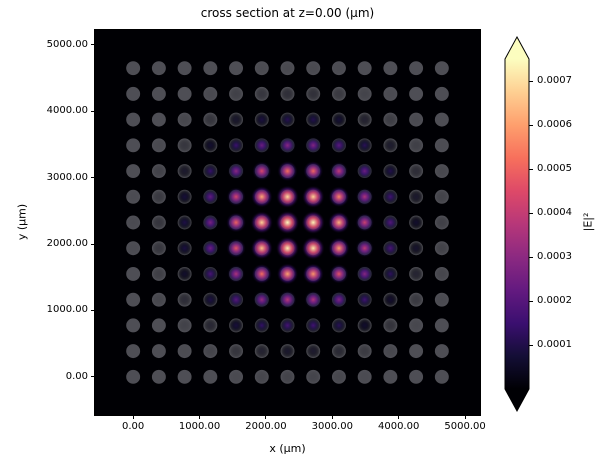 Image resolution: width=614 pixels, height=470 pixels. I want to click on x-tick-label: 2000.00, so click(266, 426).